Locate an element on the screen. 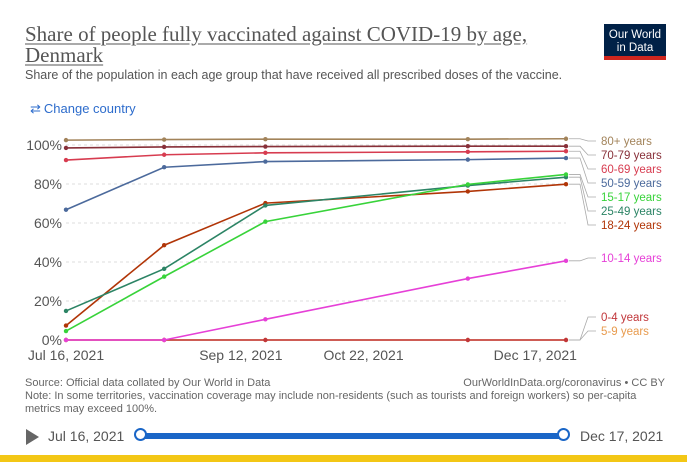 Image resolution: width=687 pixels, height=462 pixels. series-label: 25-49 years is located at coordinates (631, 212).